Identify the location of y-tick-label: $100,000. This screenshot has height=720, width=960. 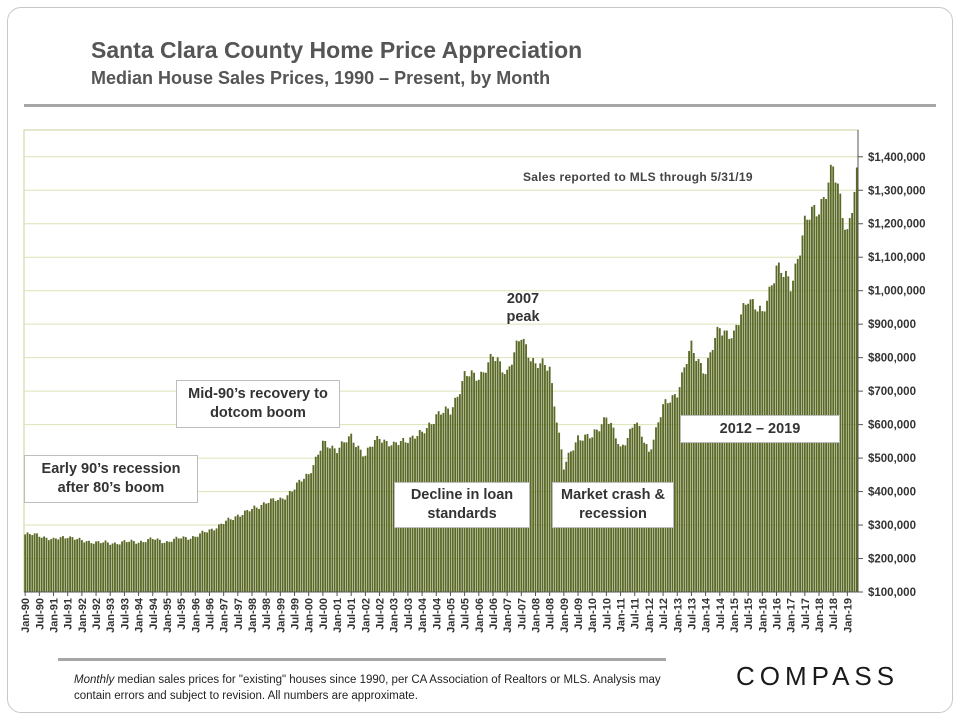
(892, 593).